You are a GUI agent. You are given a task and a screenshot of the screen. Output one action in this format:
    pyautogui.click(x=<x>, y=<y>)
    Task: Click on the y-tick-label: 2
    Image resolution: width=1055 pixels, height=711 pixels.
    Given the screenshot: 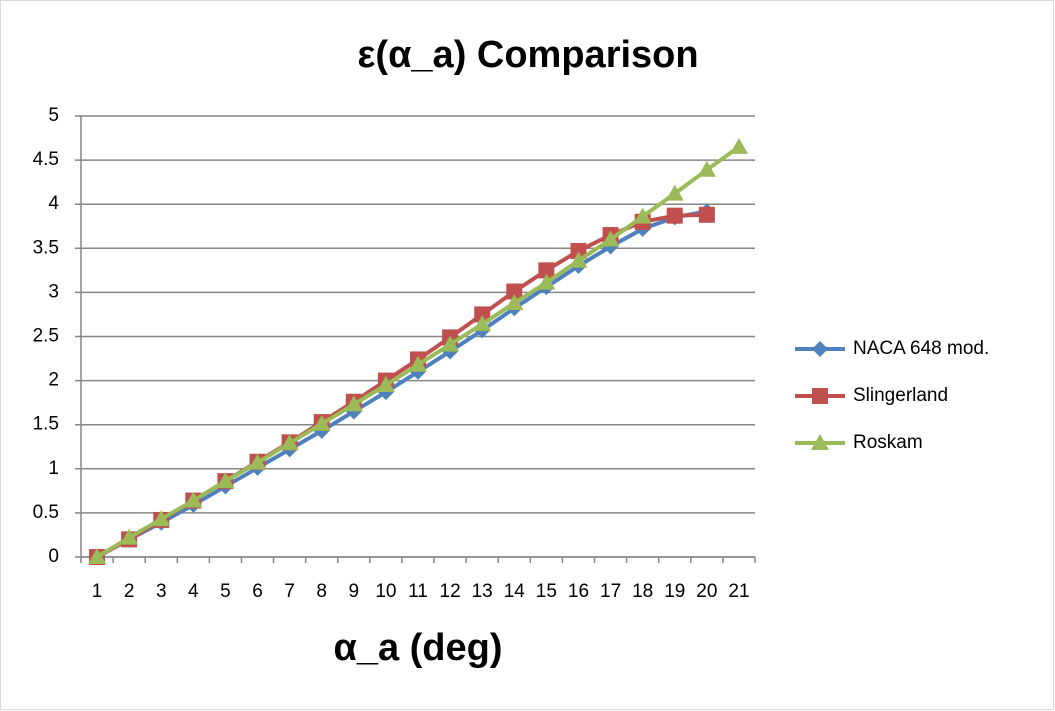 What is the action you would take?
    pyautogui.click(x=53, y=380)
    